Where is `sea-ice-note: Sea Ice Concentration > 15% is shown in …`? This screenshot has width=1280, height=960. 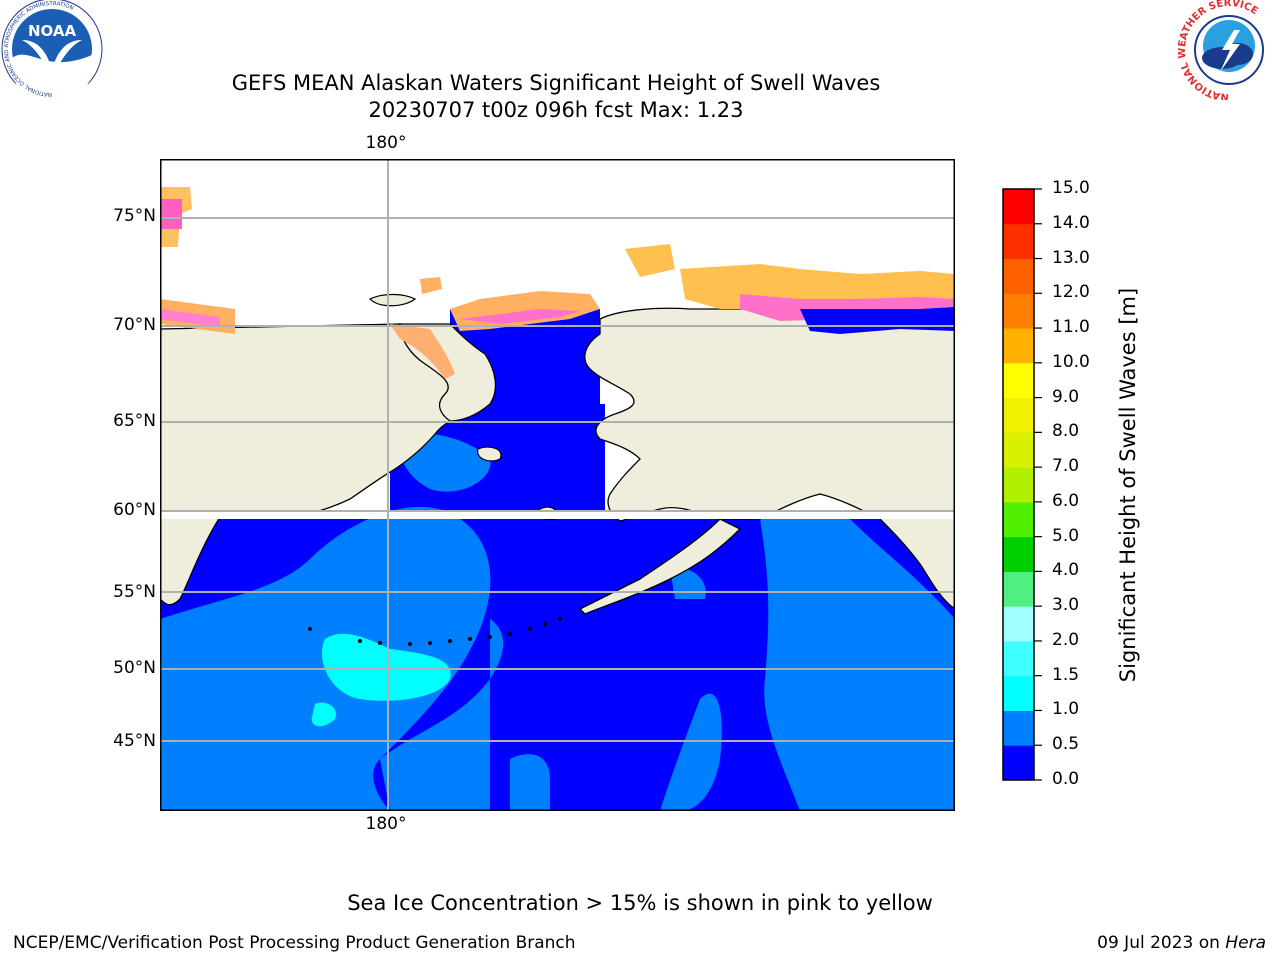 sea-ice-note: Sea Ice Concentration > 15% is shown in … is located at coordinates (640, 903).